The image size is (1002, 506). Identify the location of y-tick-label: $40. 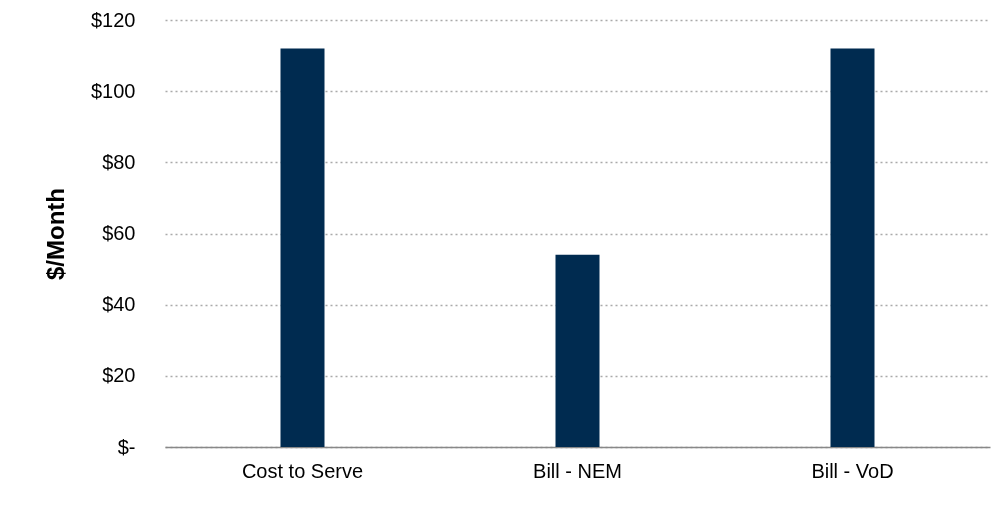
(119, 304).